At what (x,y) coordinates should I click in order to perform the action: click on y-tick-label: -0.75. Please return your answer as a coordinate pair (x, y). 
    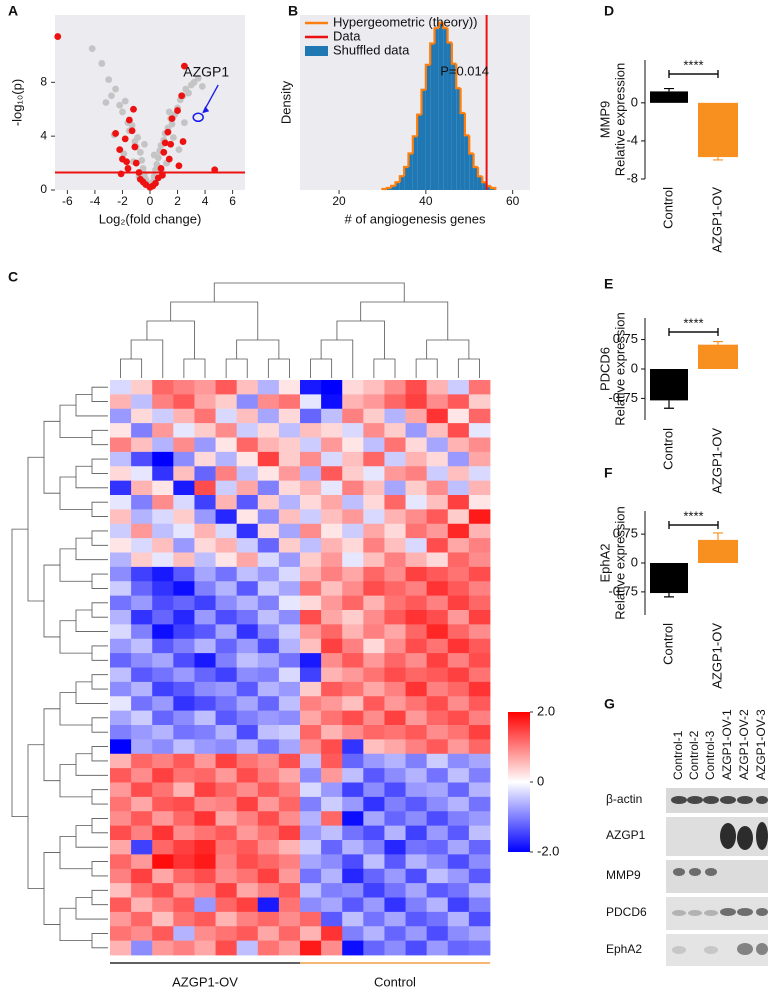
    Looking at the image, I should click on (623, 397).